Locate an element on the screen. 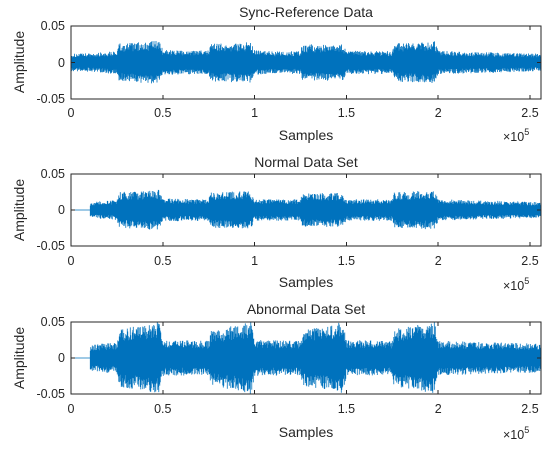 The height and width of the screenshot is (457, 550). chart-title: Abnormal Data Set is located at coordinates (306, 309).